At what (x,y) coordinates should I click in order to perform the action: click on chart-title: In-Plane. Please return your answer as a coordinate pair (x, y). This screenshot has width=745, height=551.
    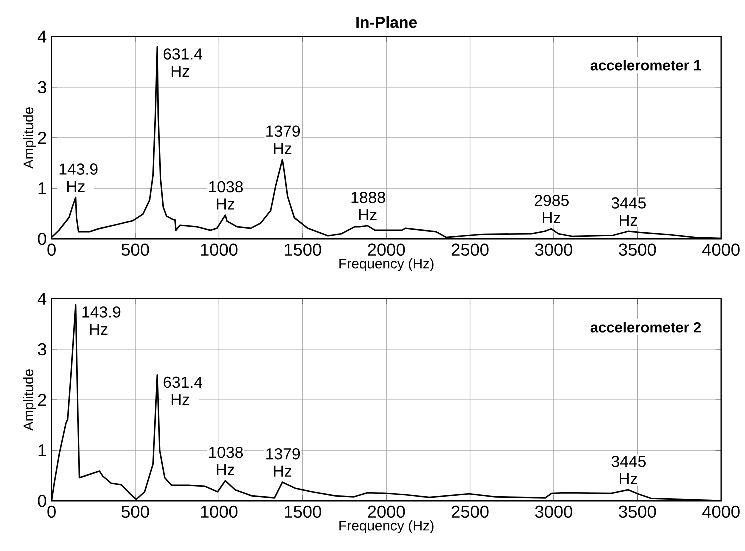
    Looking at the image, I should click on (387, 22).